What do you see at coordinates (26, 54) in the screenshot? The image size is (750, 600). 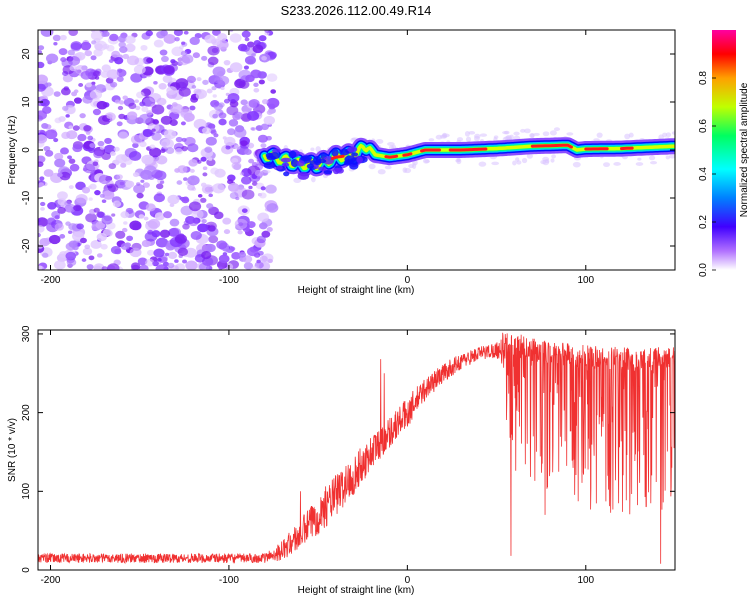 I see `y-tick-label: 20` at bounding box center [26, 54].